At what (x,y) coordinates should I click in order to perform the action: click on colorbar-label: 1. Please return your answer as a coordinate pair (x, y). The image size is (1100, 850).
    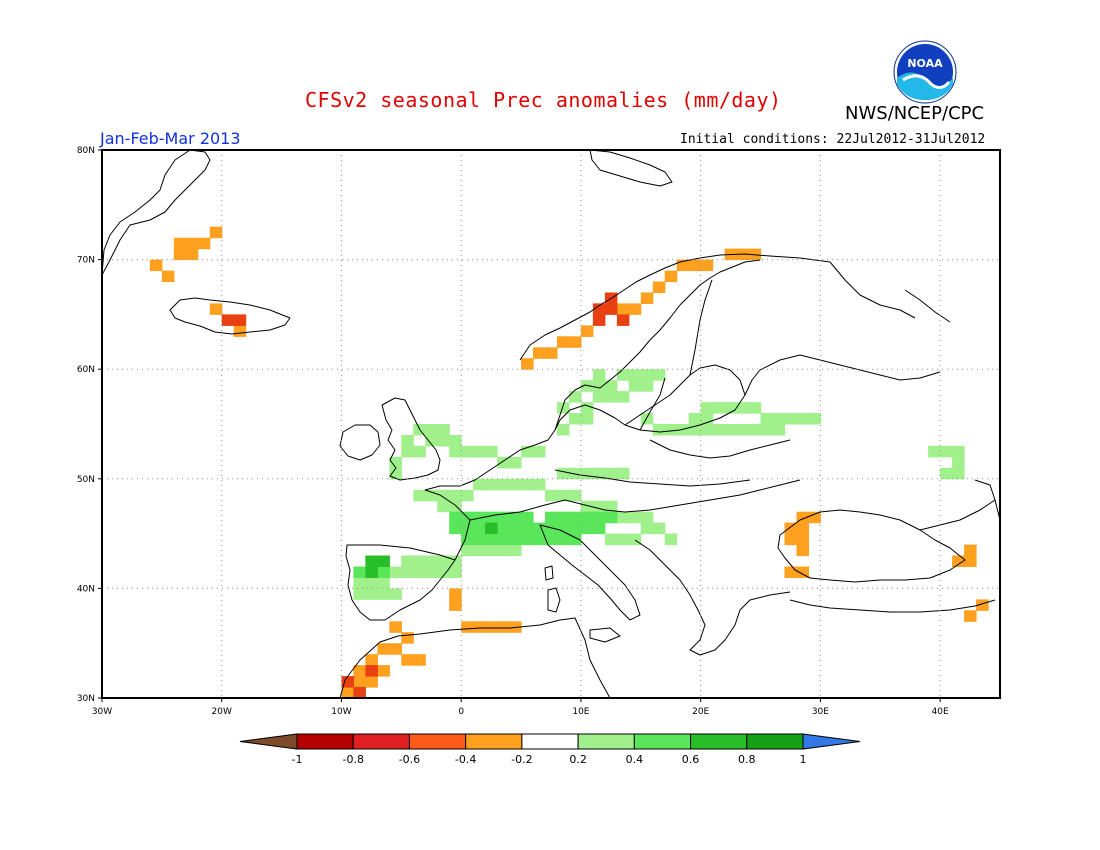
    Looking at the image, I should click on (803, 759).